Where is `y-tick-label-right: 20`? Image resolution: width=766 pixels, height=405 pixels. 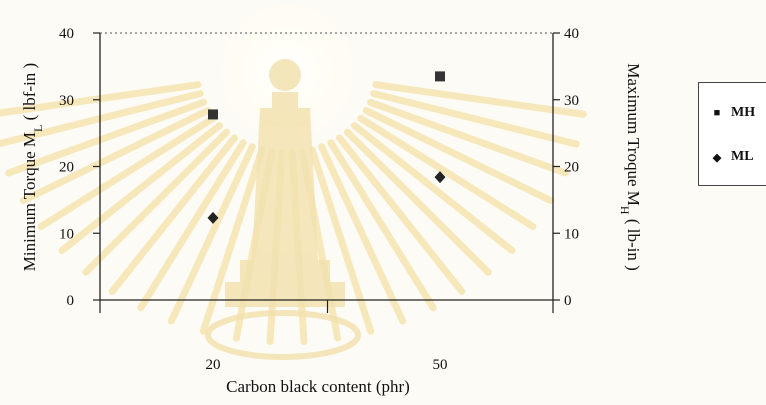
y-tick-label-right: 20 is located at coordinates (571, 168).